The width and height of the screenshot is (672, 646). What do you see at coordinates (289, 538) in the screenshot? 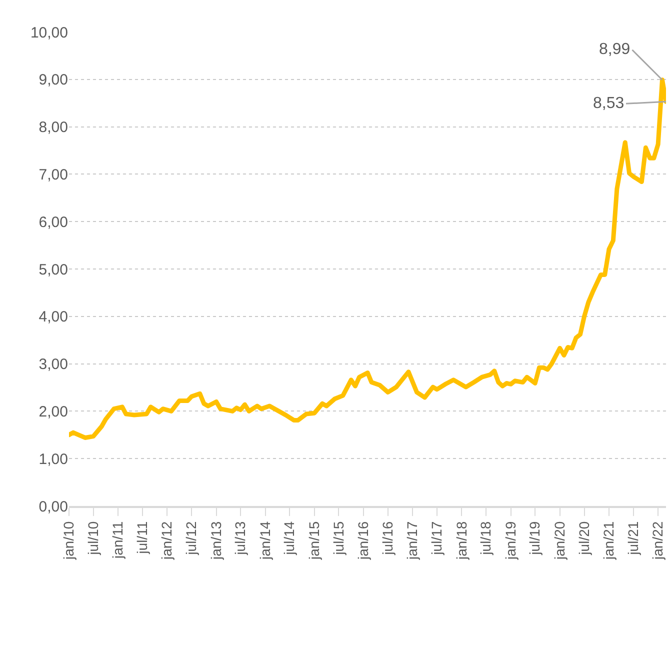
I see `x-tick-label: jul/14` at bounding box center [289, 538].